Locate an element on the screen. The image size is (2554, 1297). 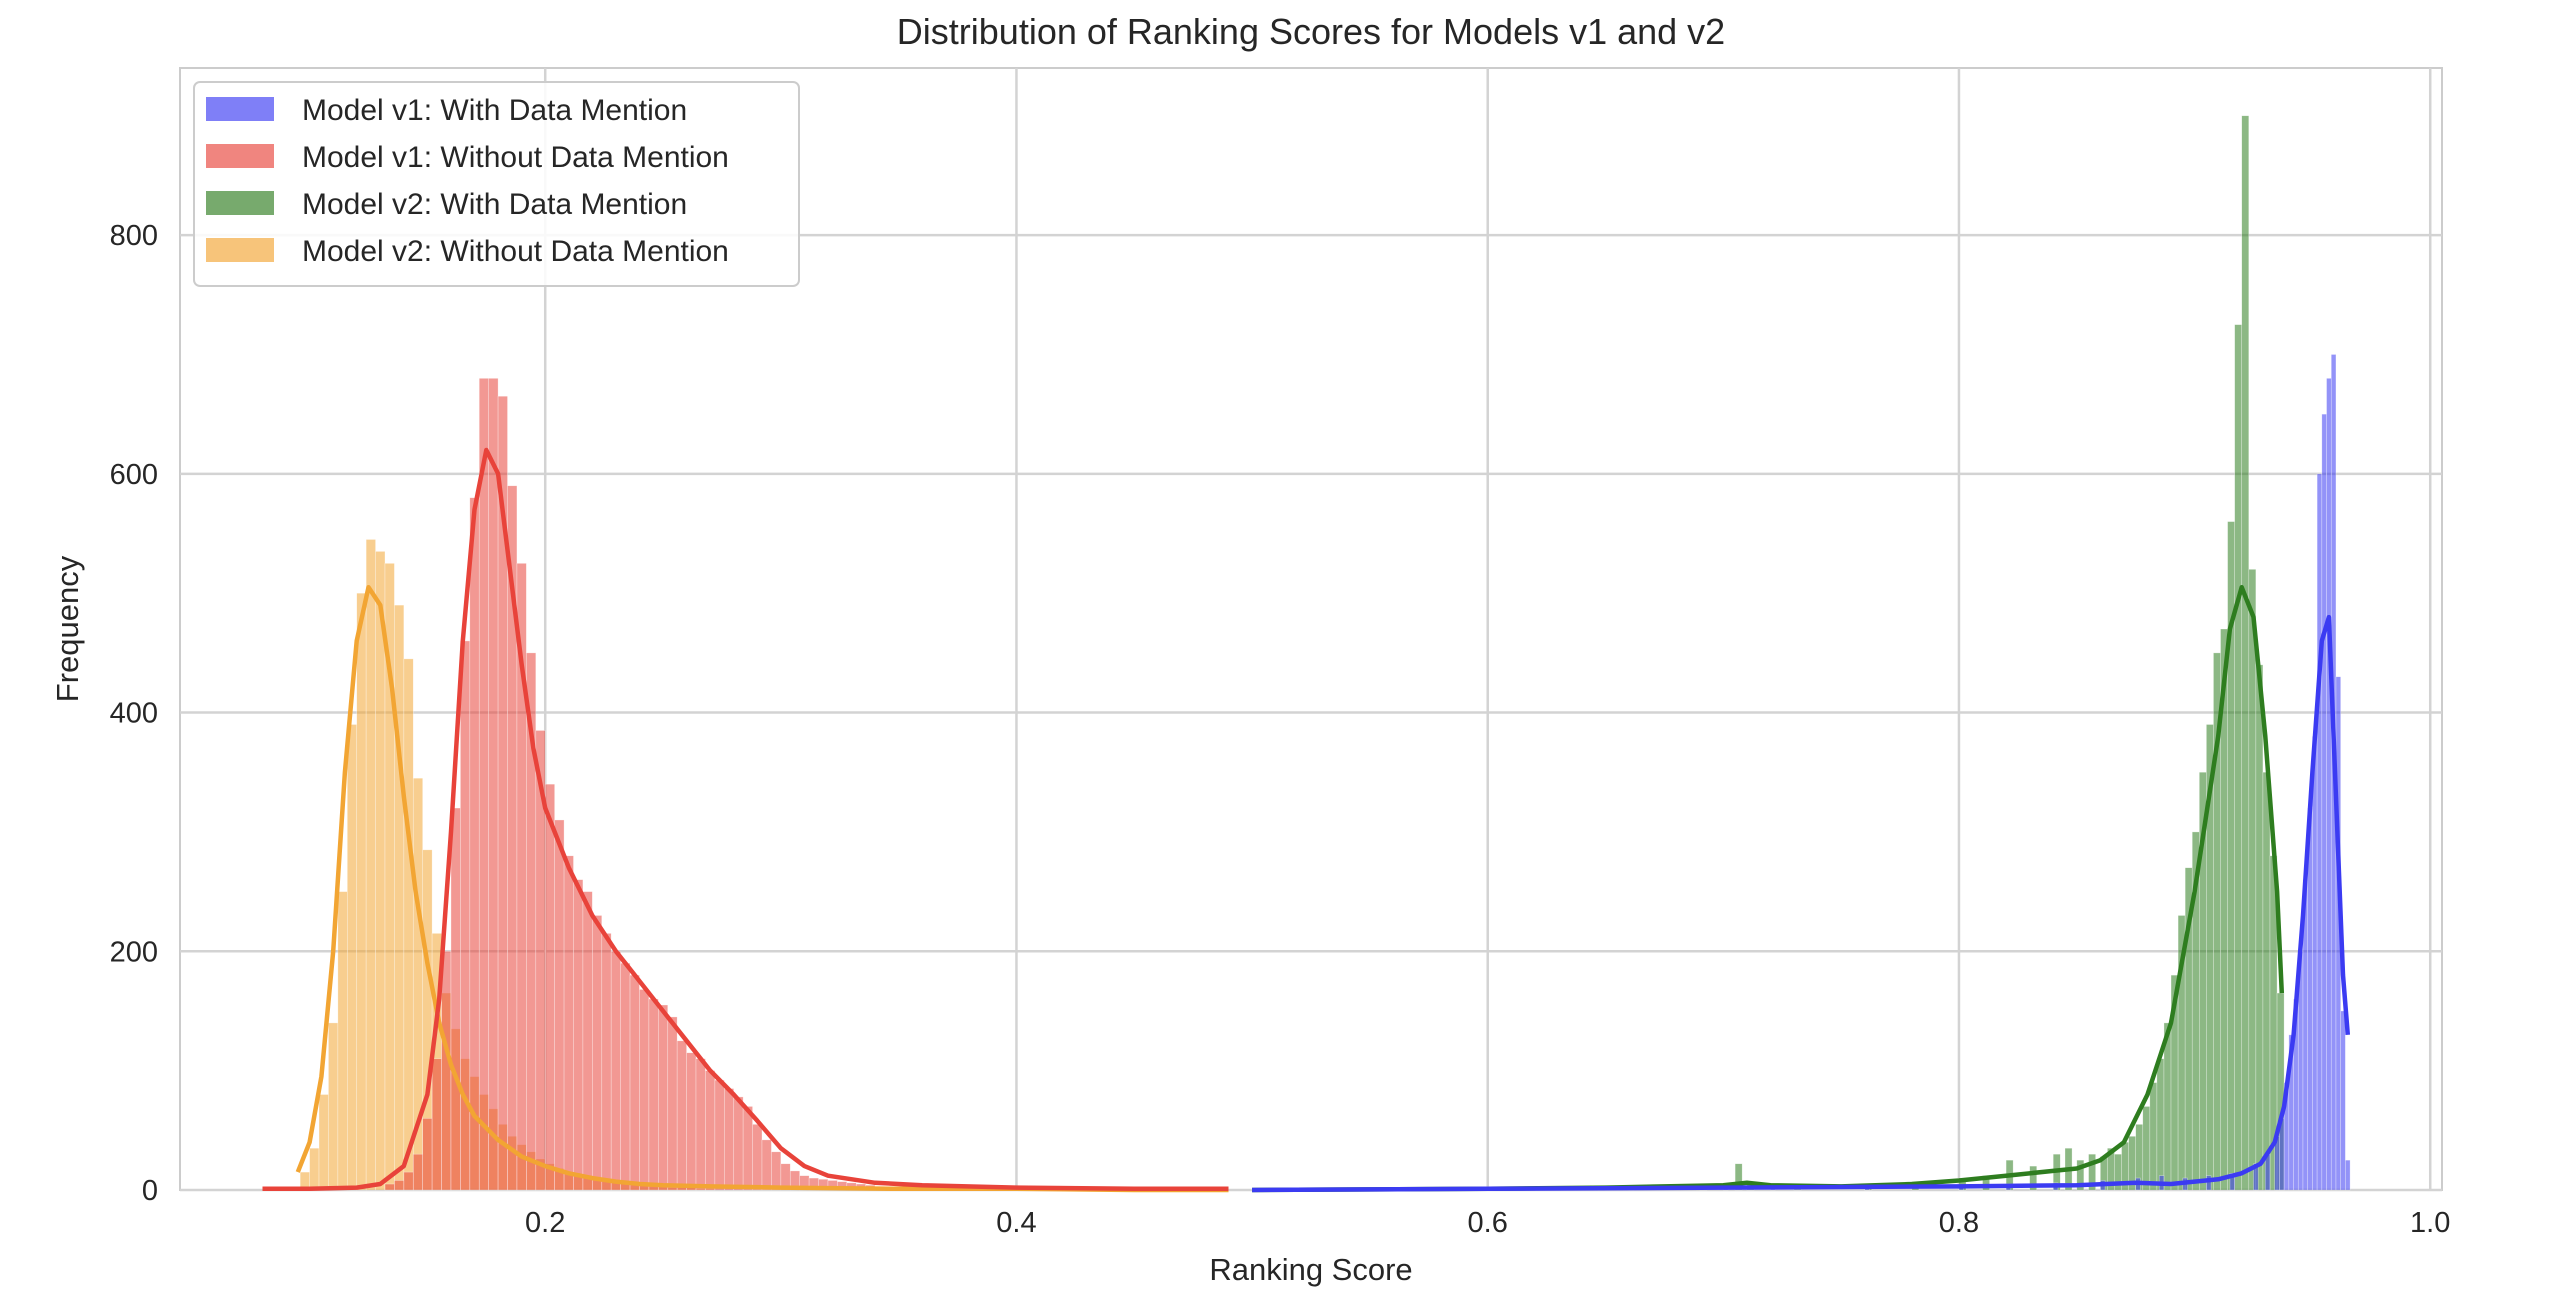
y-axis-label: Frequency is located at coordinates (67, 628).